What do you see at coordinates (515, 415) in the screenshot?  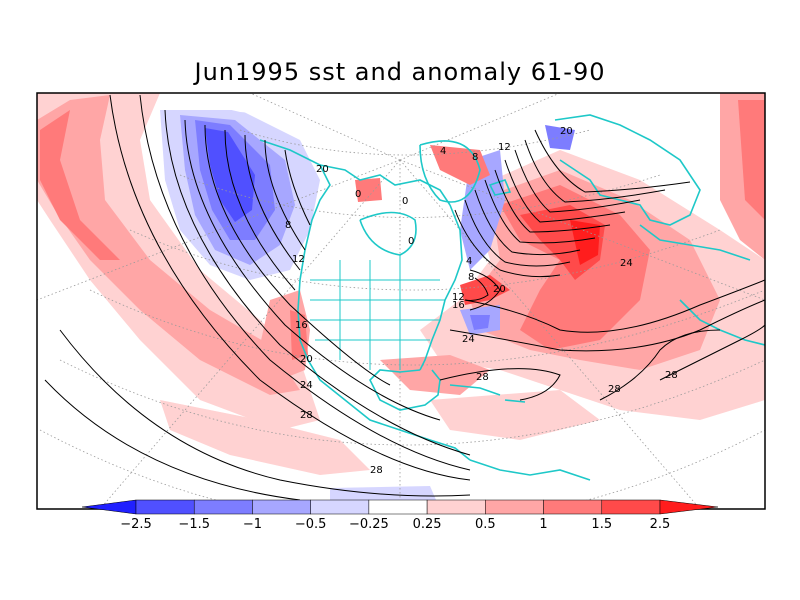 I see `anomaly-caribbean` at bounding box center [515, 415].